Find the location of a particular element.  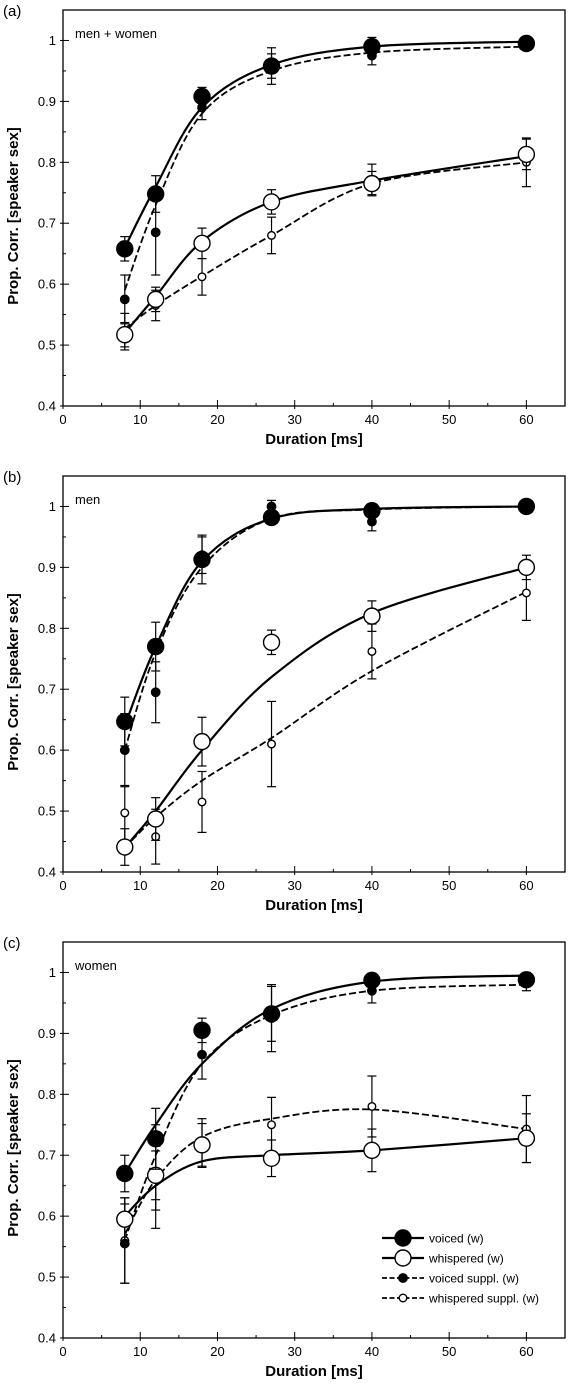

panel-annotation: men + women is located at coordinates (116, 33).